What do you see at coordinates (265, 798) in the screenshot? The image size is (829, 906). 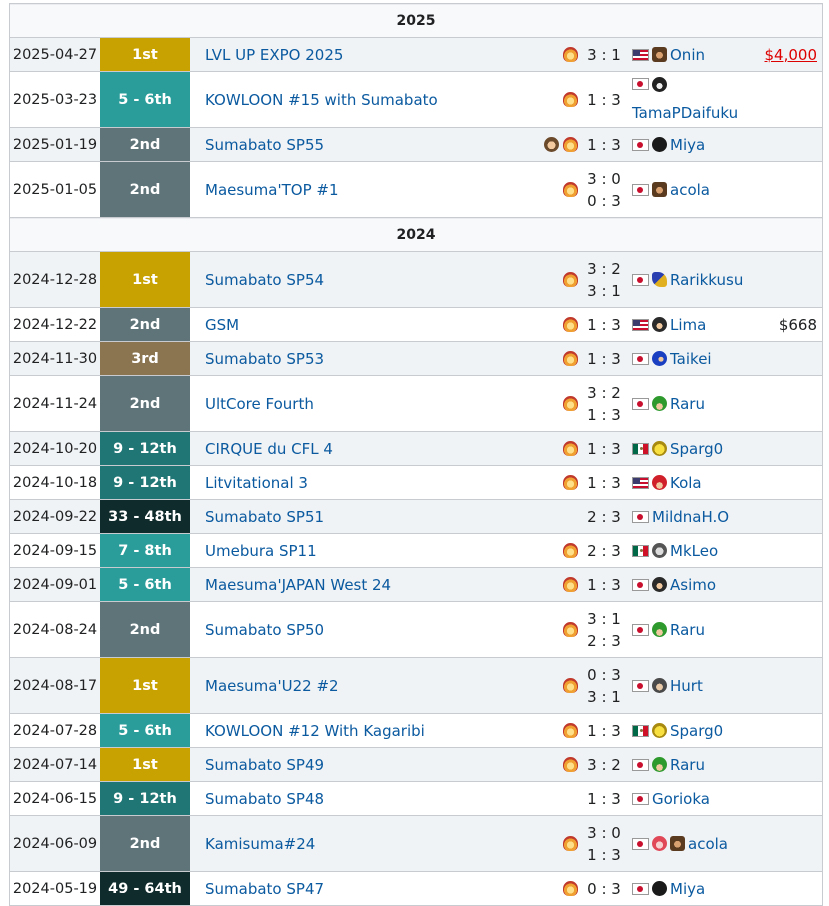 I see `event-link: Sumabato SP48` at bounding box center [265, 798].